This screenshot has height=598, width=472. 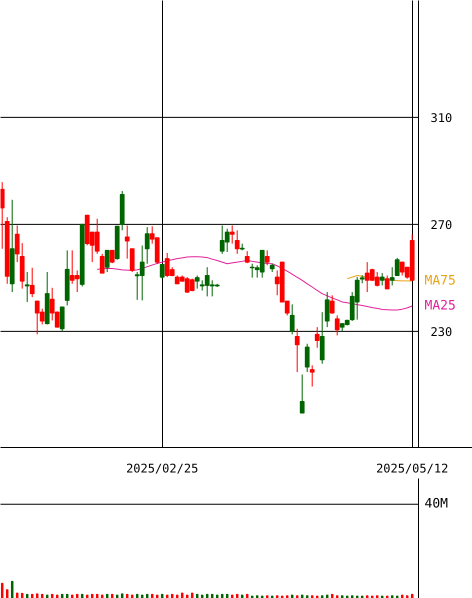 What do you see at coordinates (441, 331) in the screenshot?
I see `y-tick-label: 230` at bounding box center [441, 331].